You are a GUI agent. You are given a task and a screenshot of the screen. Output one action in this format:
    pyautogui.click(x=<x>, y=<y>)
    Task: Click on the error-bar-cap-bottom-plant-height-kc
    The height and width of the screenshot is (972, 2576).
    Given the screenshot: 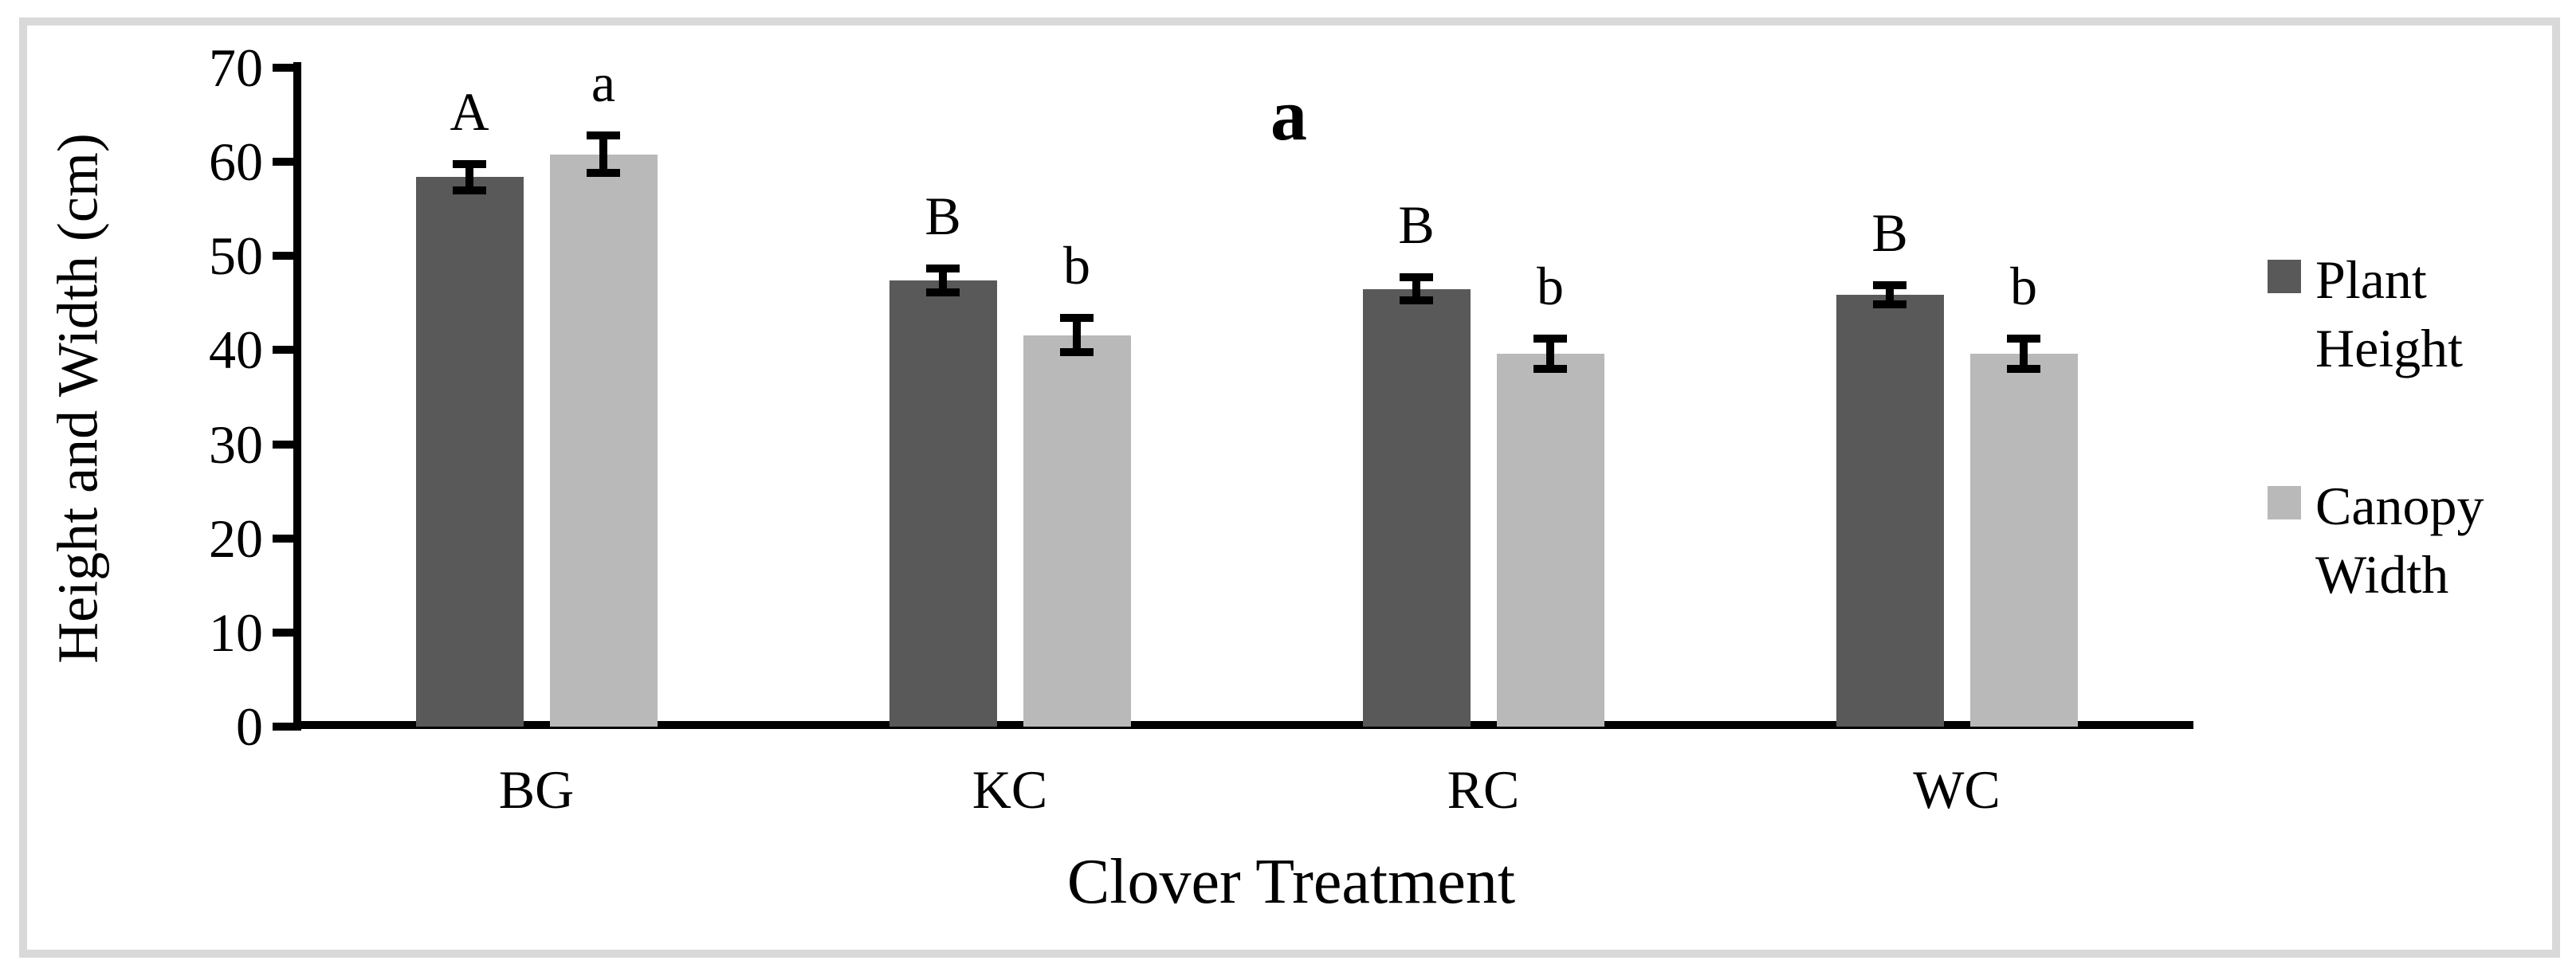 What is the action you would take?
    pyautogui.click(x=943, y=292)
    